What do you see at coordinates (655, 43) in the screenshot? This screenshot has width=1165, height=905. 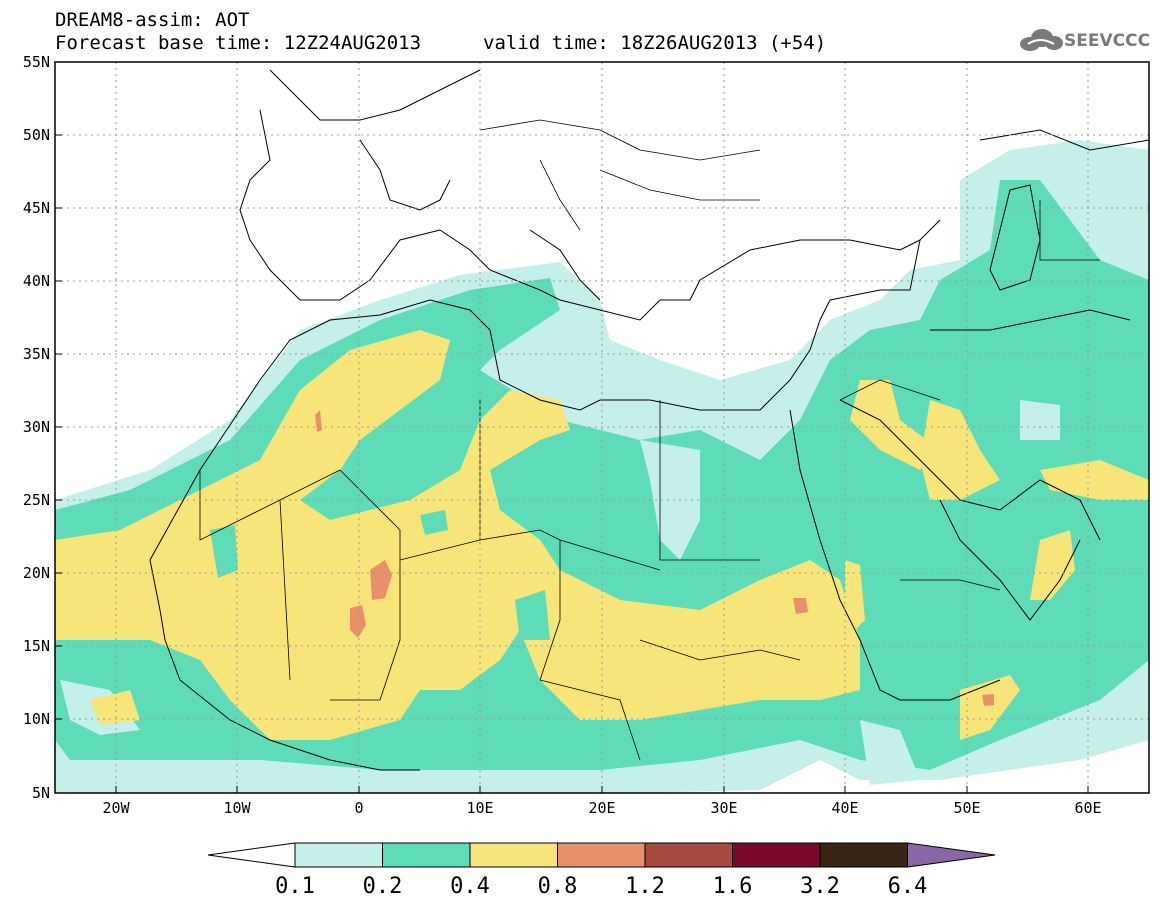 I see `valid-time: valid time: 18Z26AUG2013 (+54)` at bounding box center [655, 43].